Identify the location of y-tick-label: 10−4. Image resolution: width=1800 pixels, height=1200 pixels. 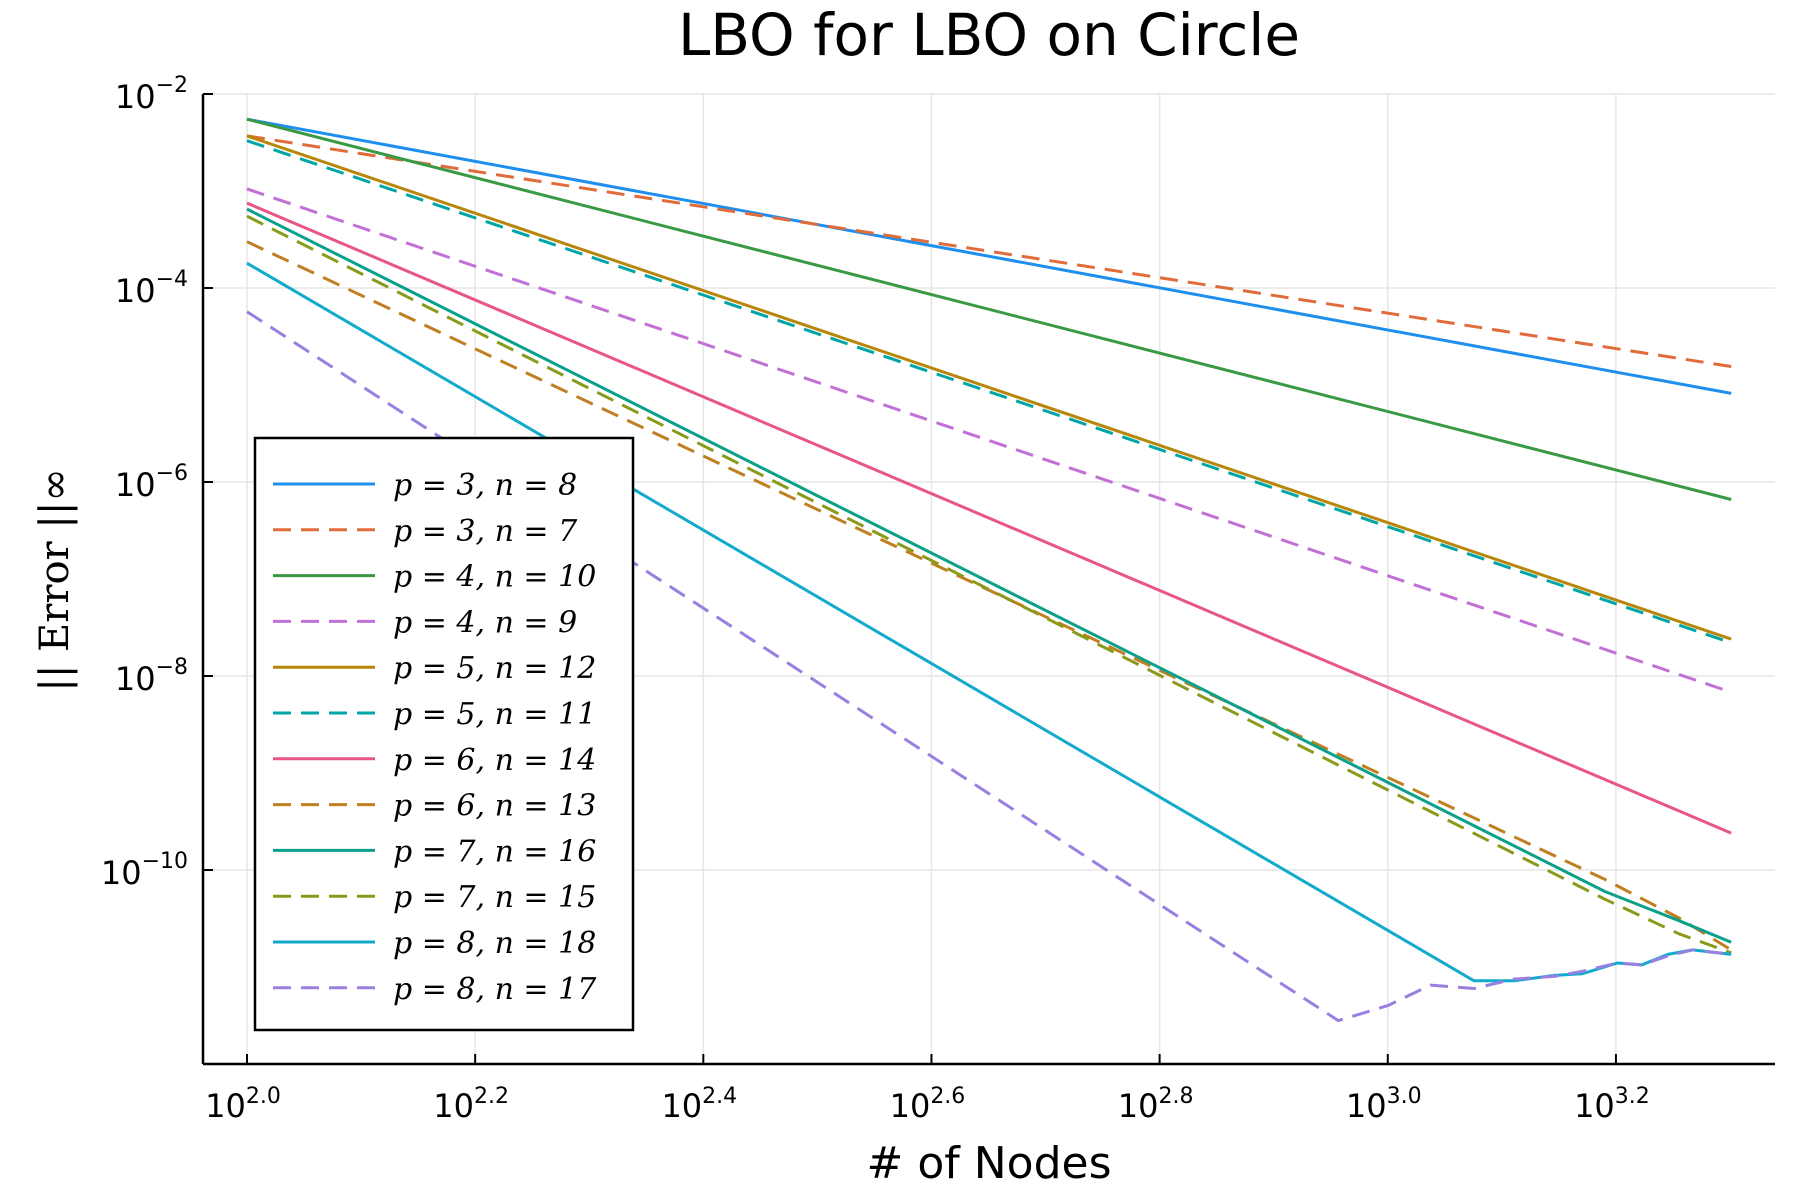
(151, 288).